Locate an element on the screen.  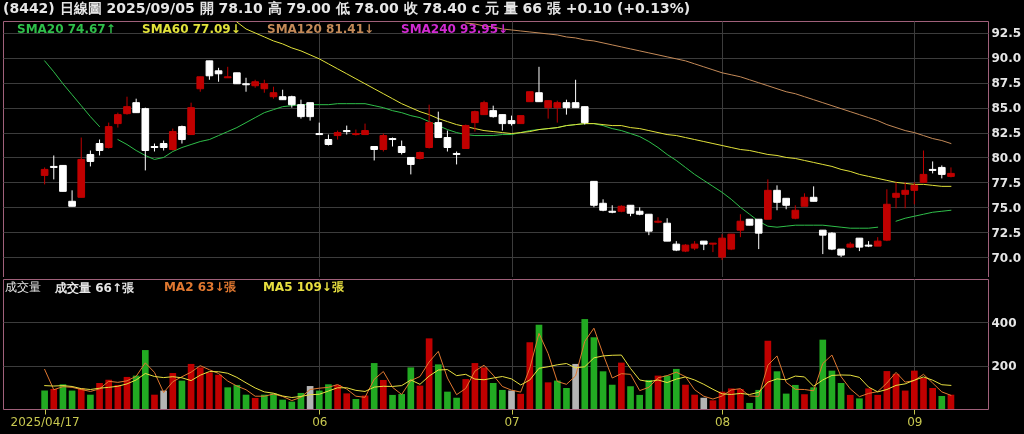
x-tick-label: 06 is located at coordinates (320, 421).